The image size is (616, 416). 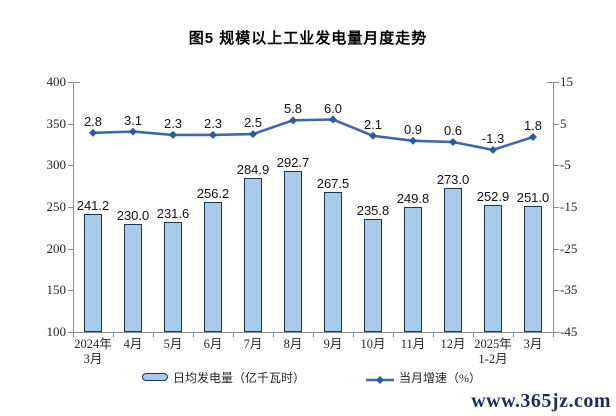 I want to click on chart-title: 图5 规模以上工业发电量月度走势, so click(x=308, y=38).